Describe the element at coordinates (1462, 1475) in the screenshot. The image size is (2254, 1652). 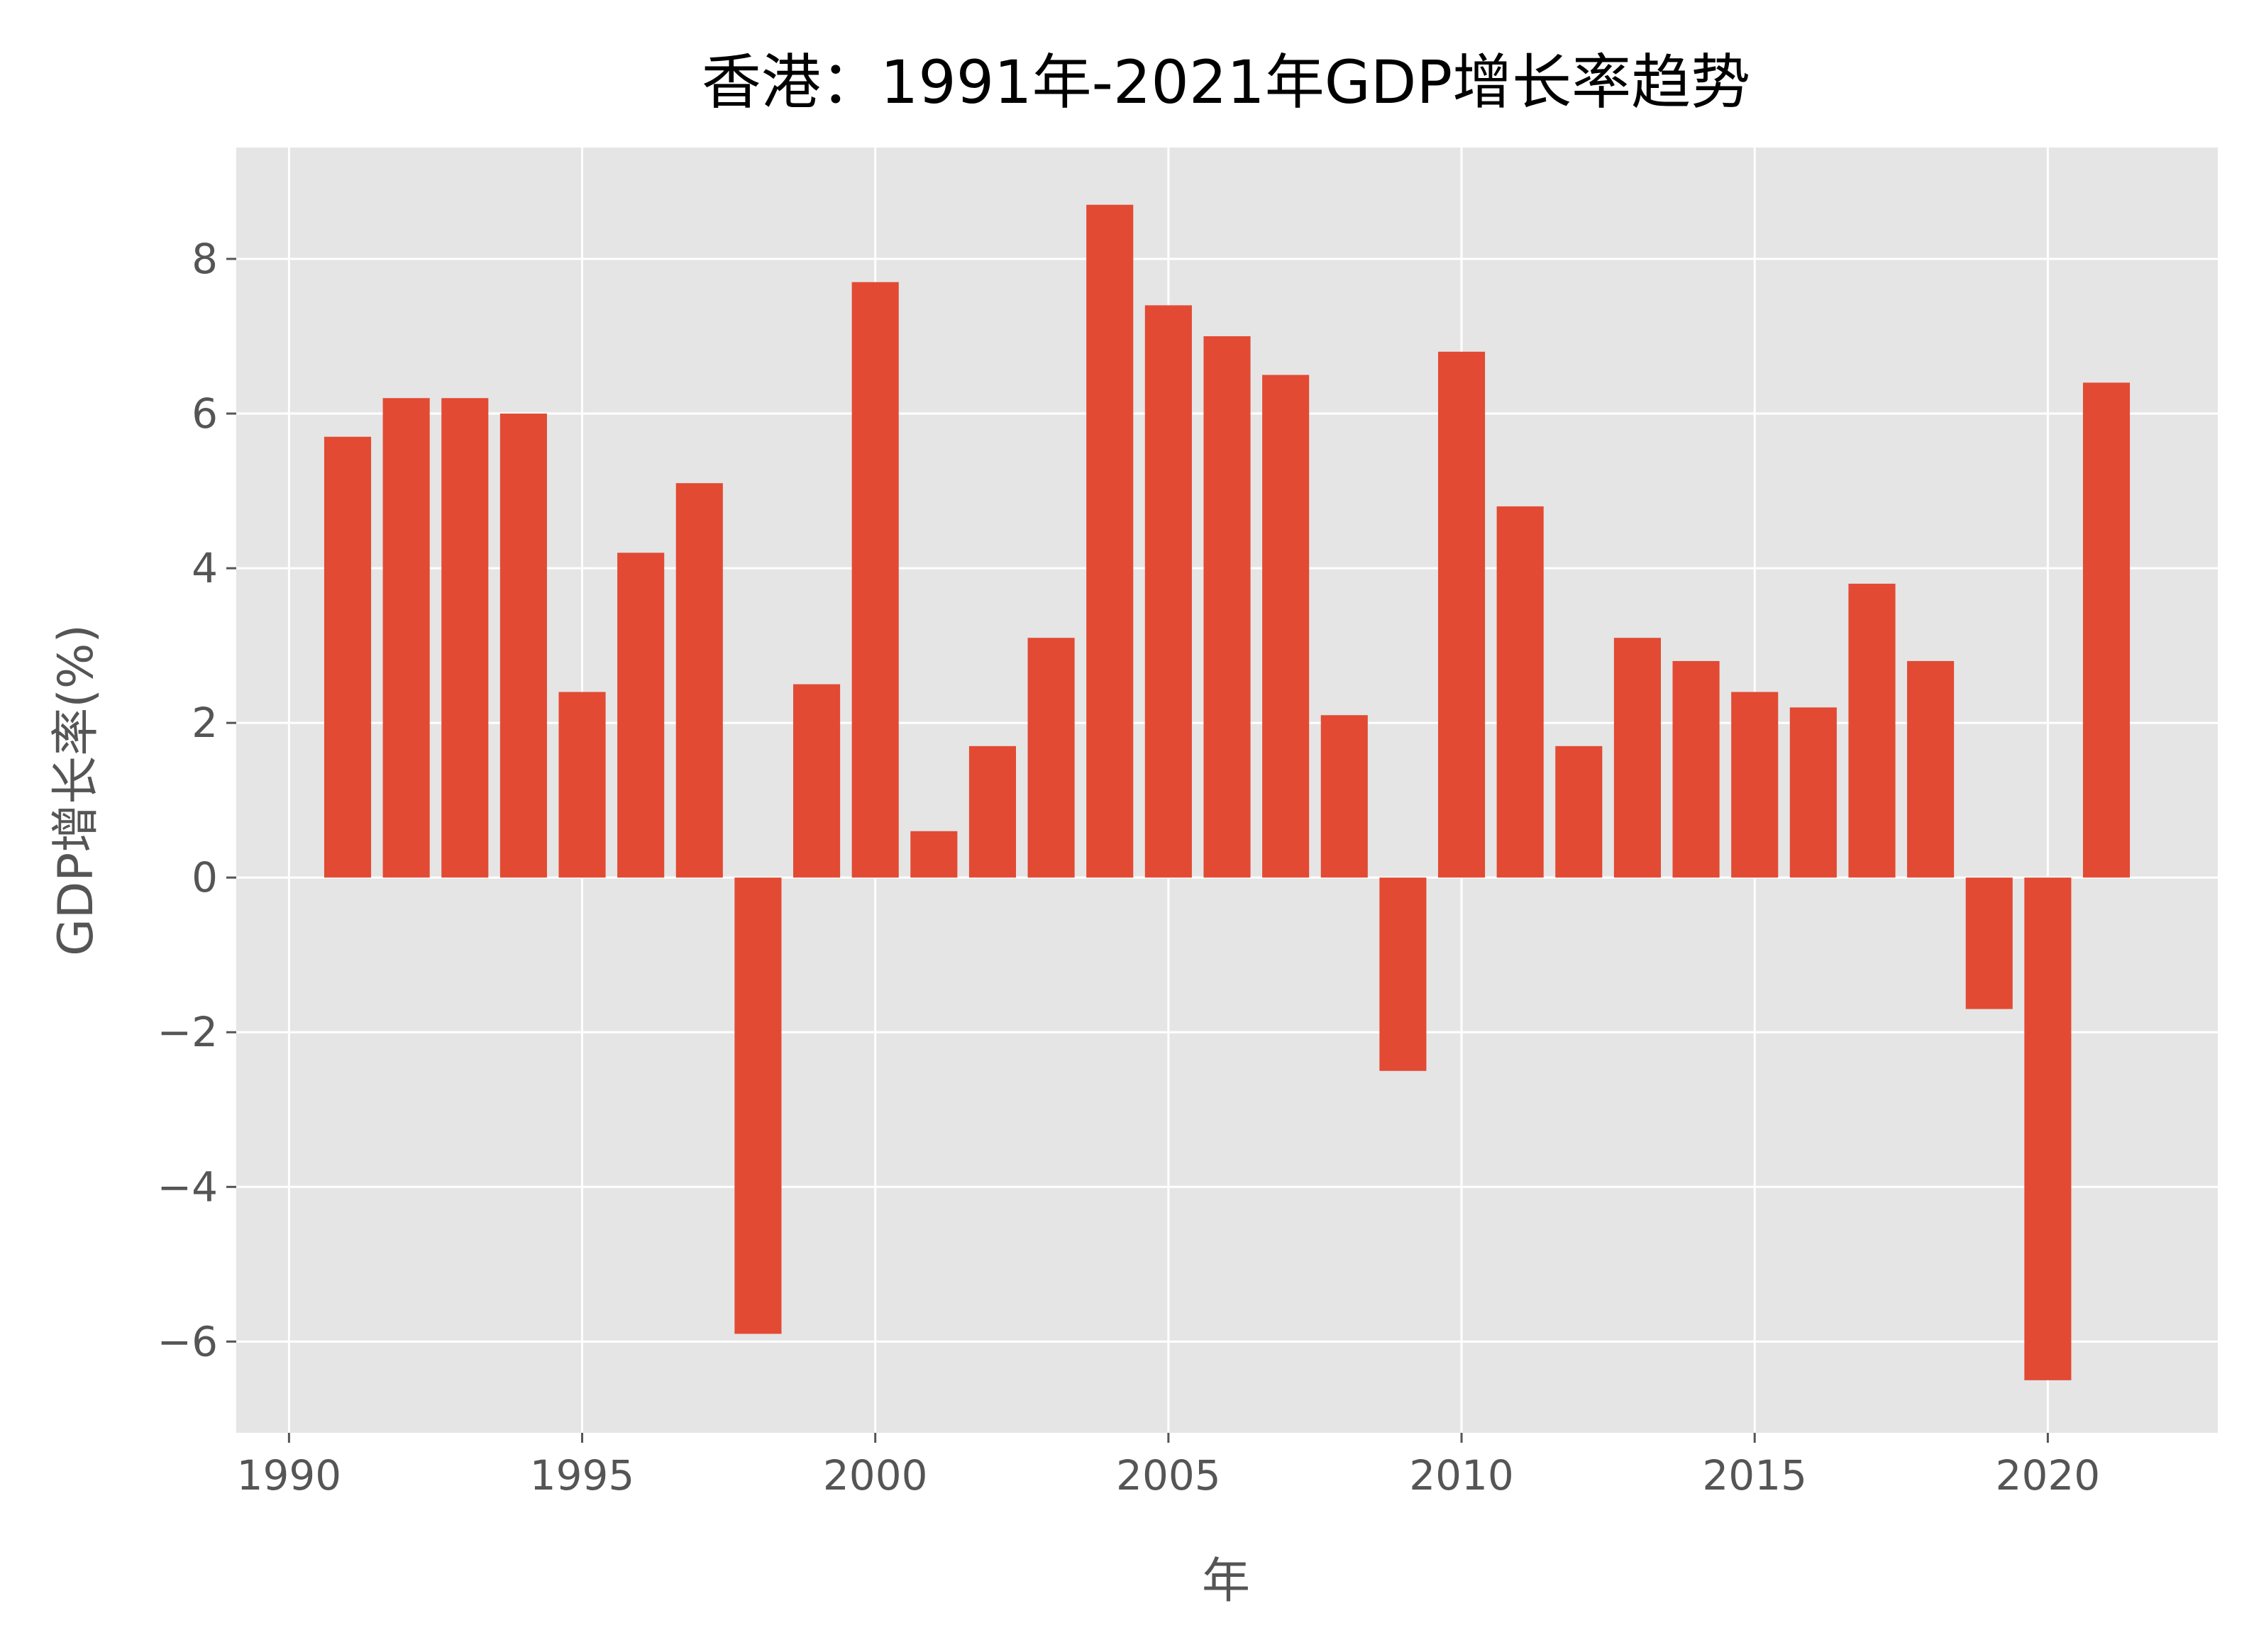
I see `x-tick-label: 2010` at that location.